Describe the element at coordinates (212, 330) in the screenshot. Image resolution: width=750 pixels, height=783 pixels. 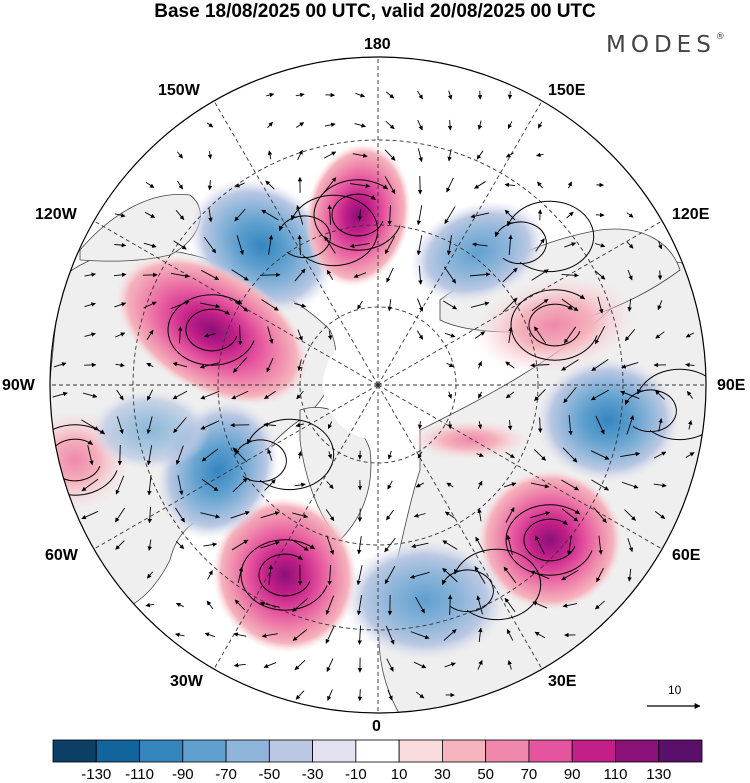
I see `anomaly-magenta-canada` at that location.